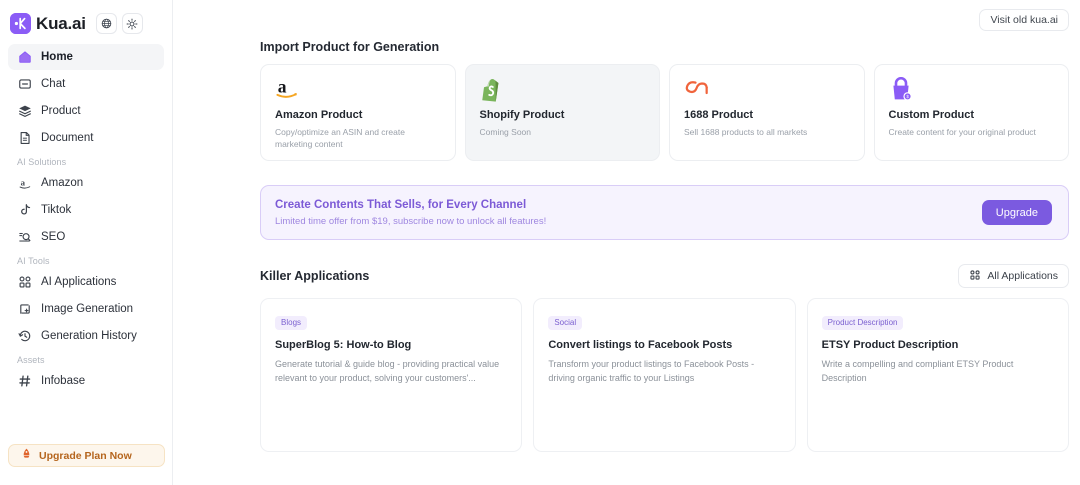  I want to click on rocket-icon, so click(26, 456).